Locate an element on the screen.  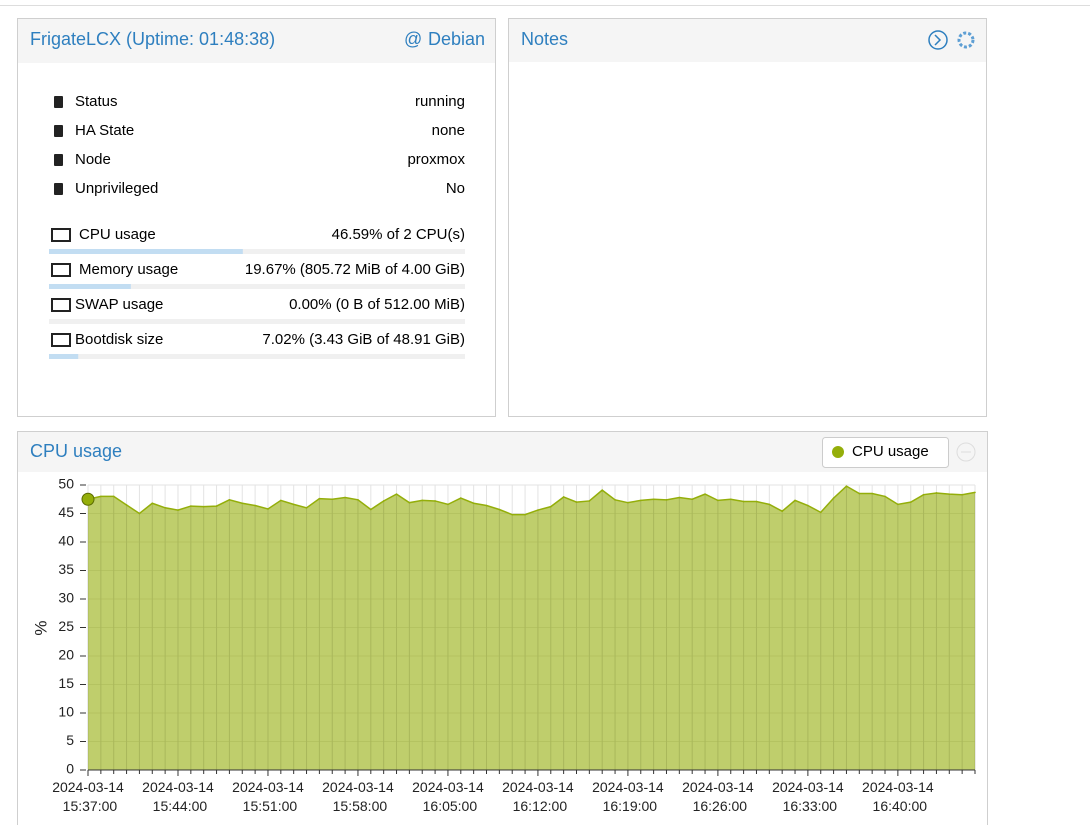
cpu-line is located at coordinates (531, 500).